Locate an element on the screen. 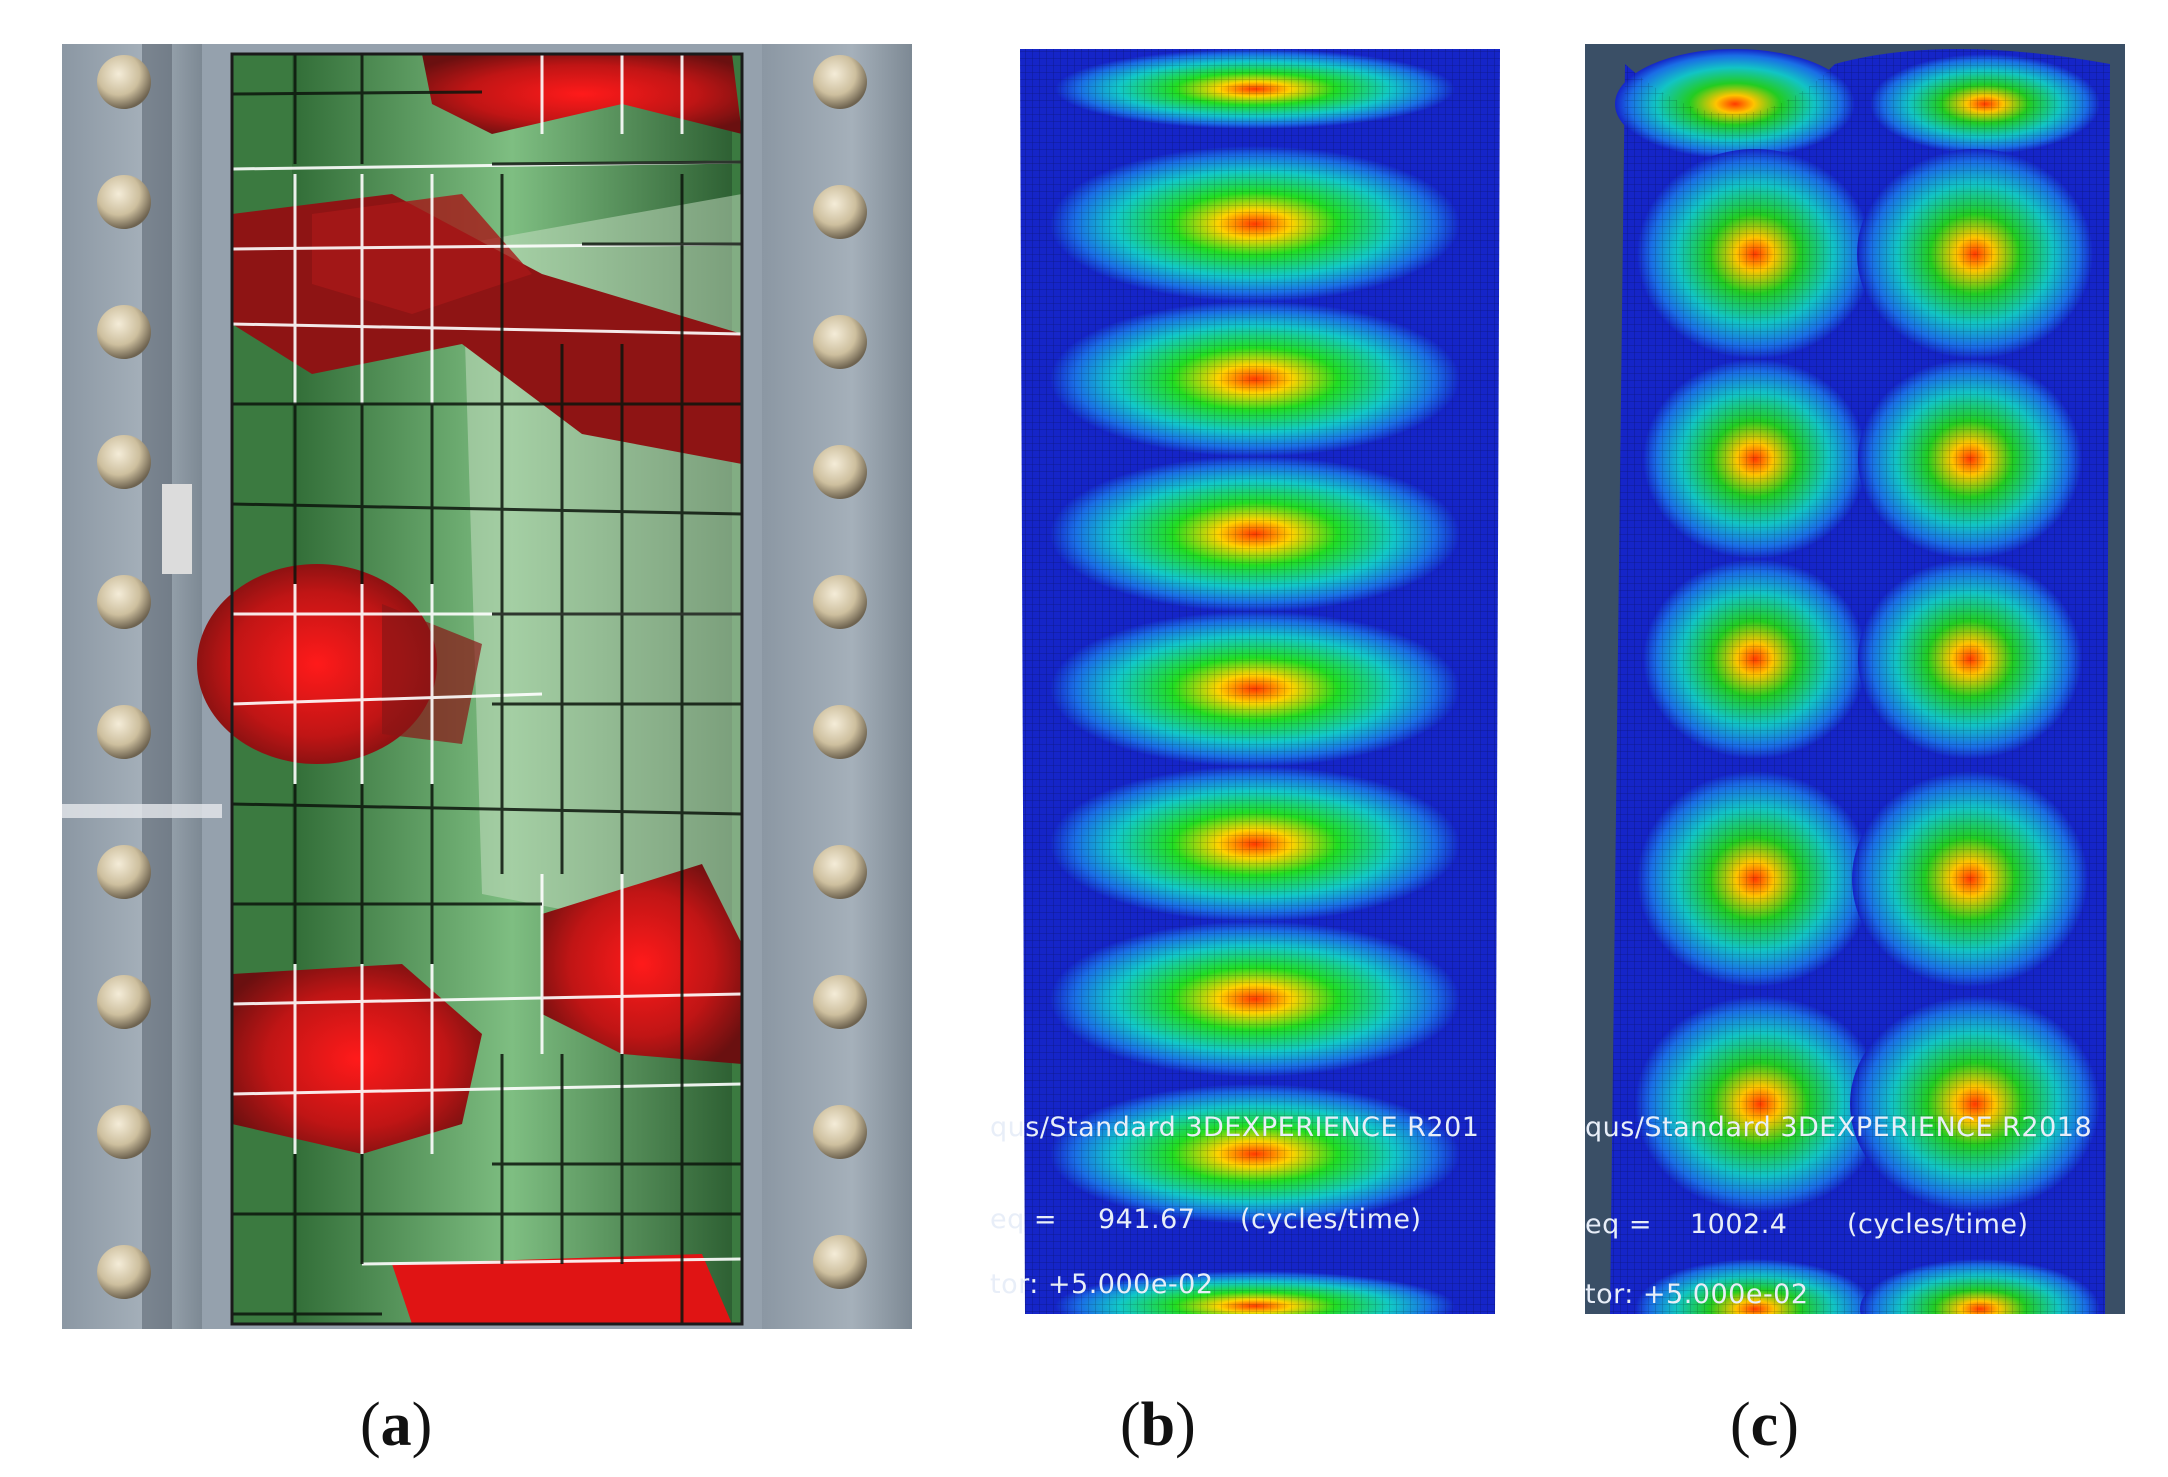 The image size is (2168, 1477). caption-a-letter: a is located at coordinates (396, 1425).